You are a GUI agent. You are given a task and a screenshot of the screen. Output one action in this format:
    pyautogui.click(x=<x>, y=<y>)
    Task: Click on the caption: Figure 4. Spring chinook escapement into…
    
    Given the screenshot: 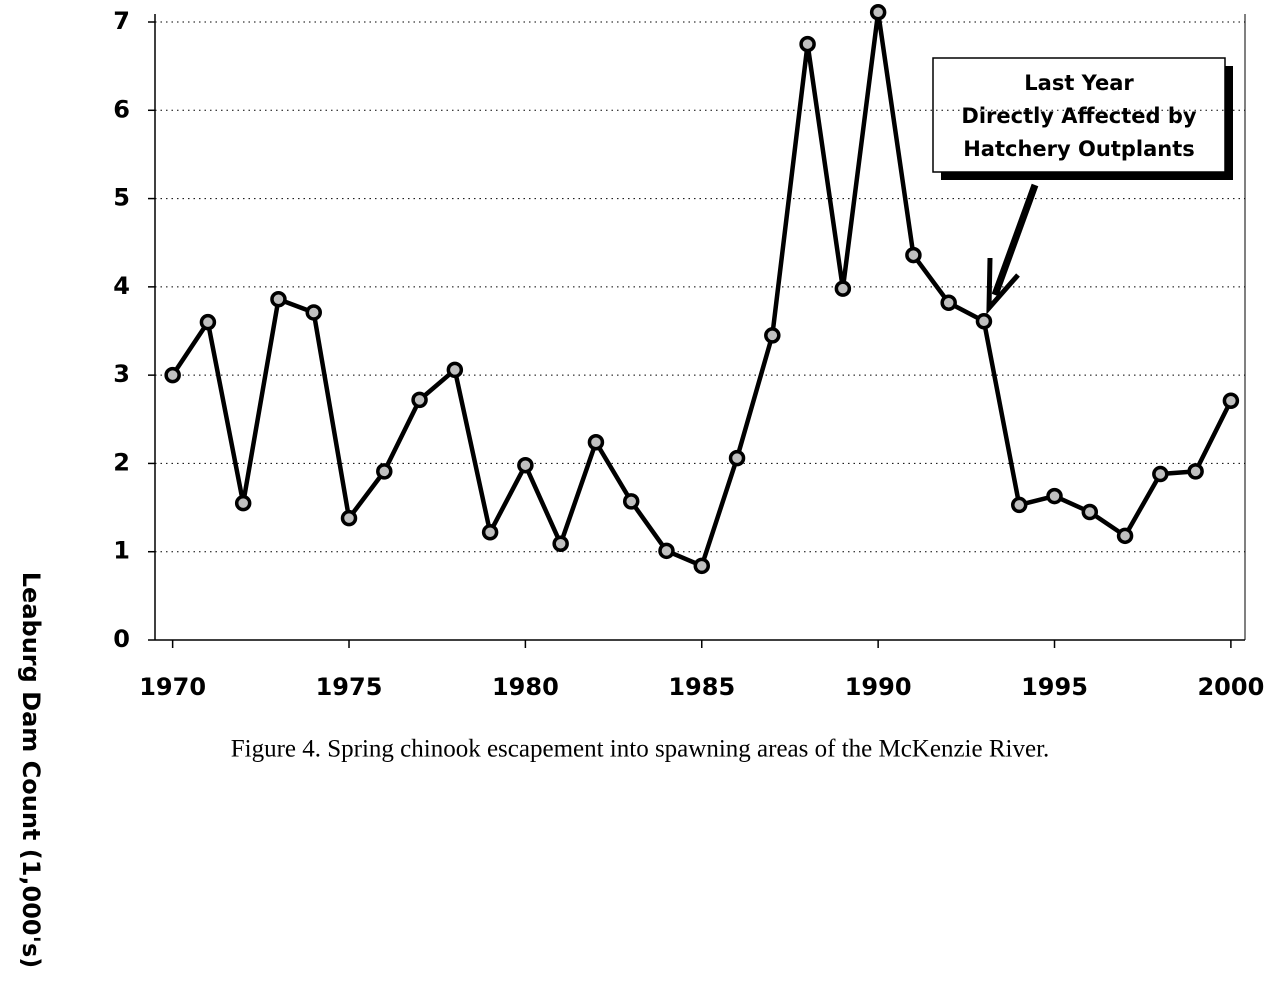 What is the action you would take?
    pyautogui.click(x=640, y=749)
    